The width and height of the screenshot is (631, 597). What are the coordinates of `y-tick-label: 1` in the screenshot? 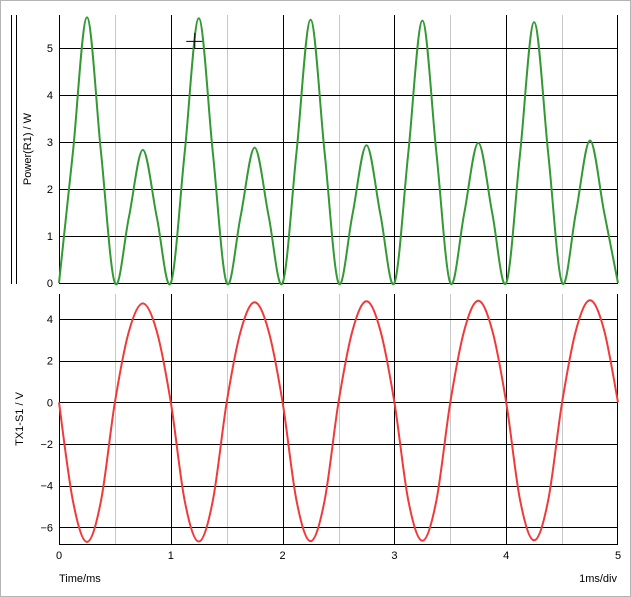 It's located at (50, 237).